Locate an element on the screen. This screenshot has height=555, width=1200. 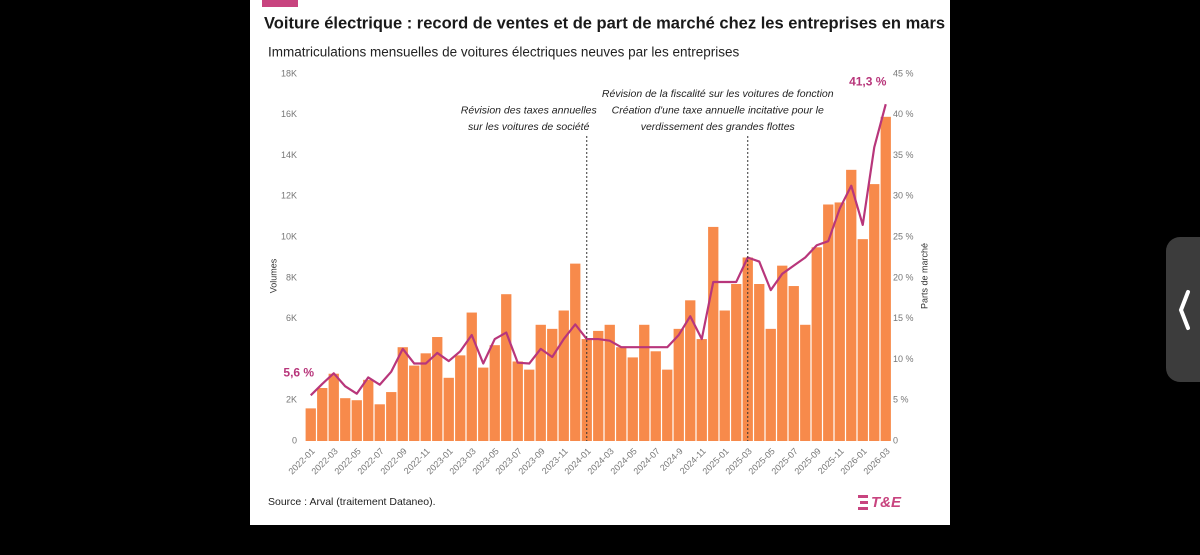
source: Source : Arval (traitement Dataneo). is located at coordinates (352, 502).